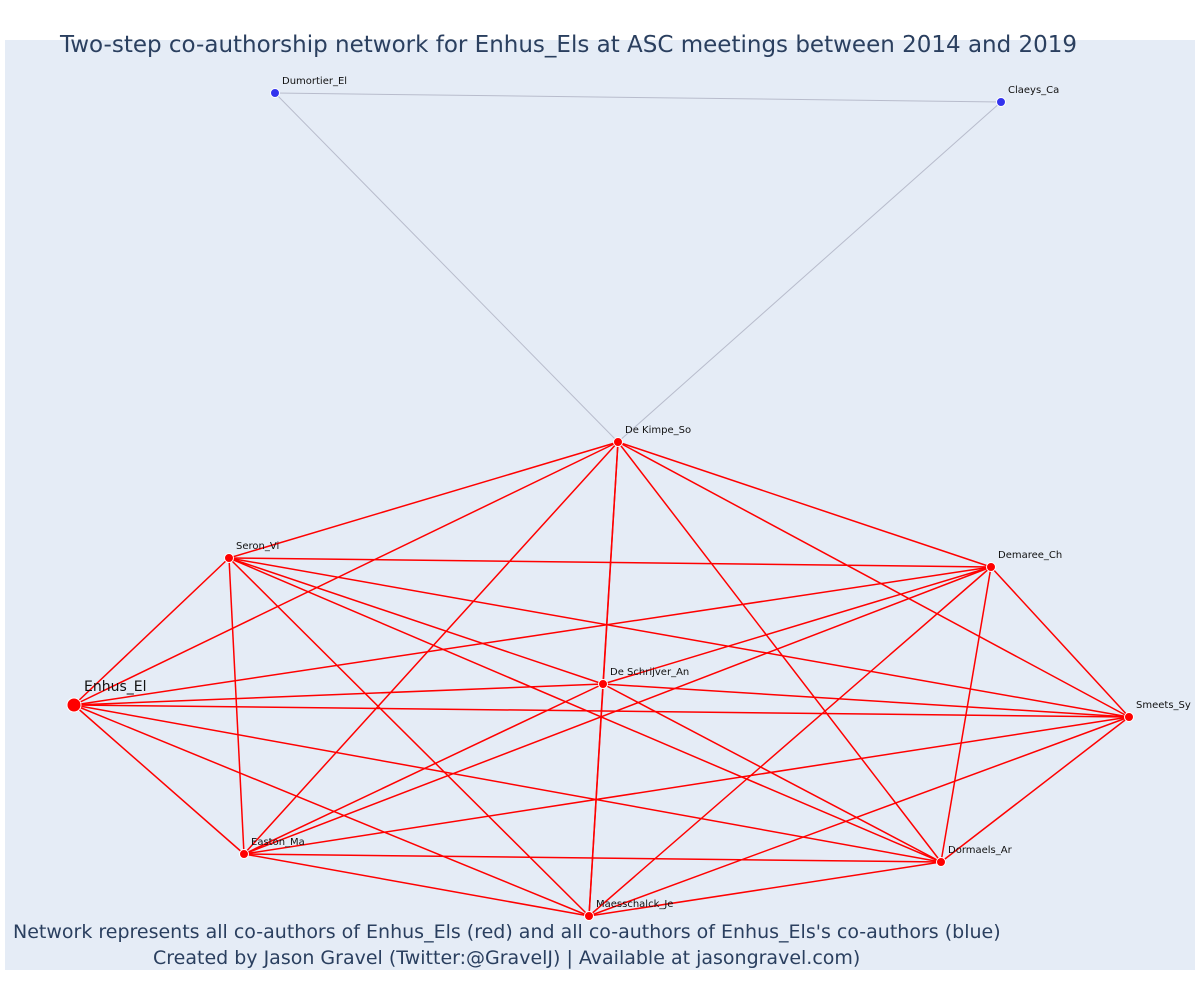 This screenshot has width=1200, height=1000. Describe the element at coordinates (941, 862) in the screenshot. I see `node-dormaels-ar` at that location.